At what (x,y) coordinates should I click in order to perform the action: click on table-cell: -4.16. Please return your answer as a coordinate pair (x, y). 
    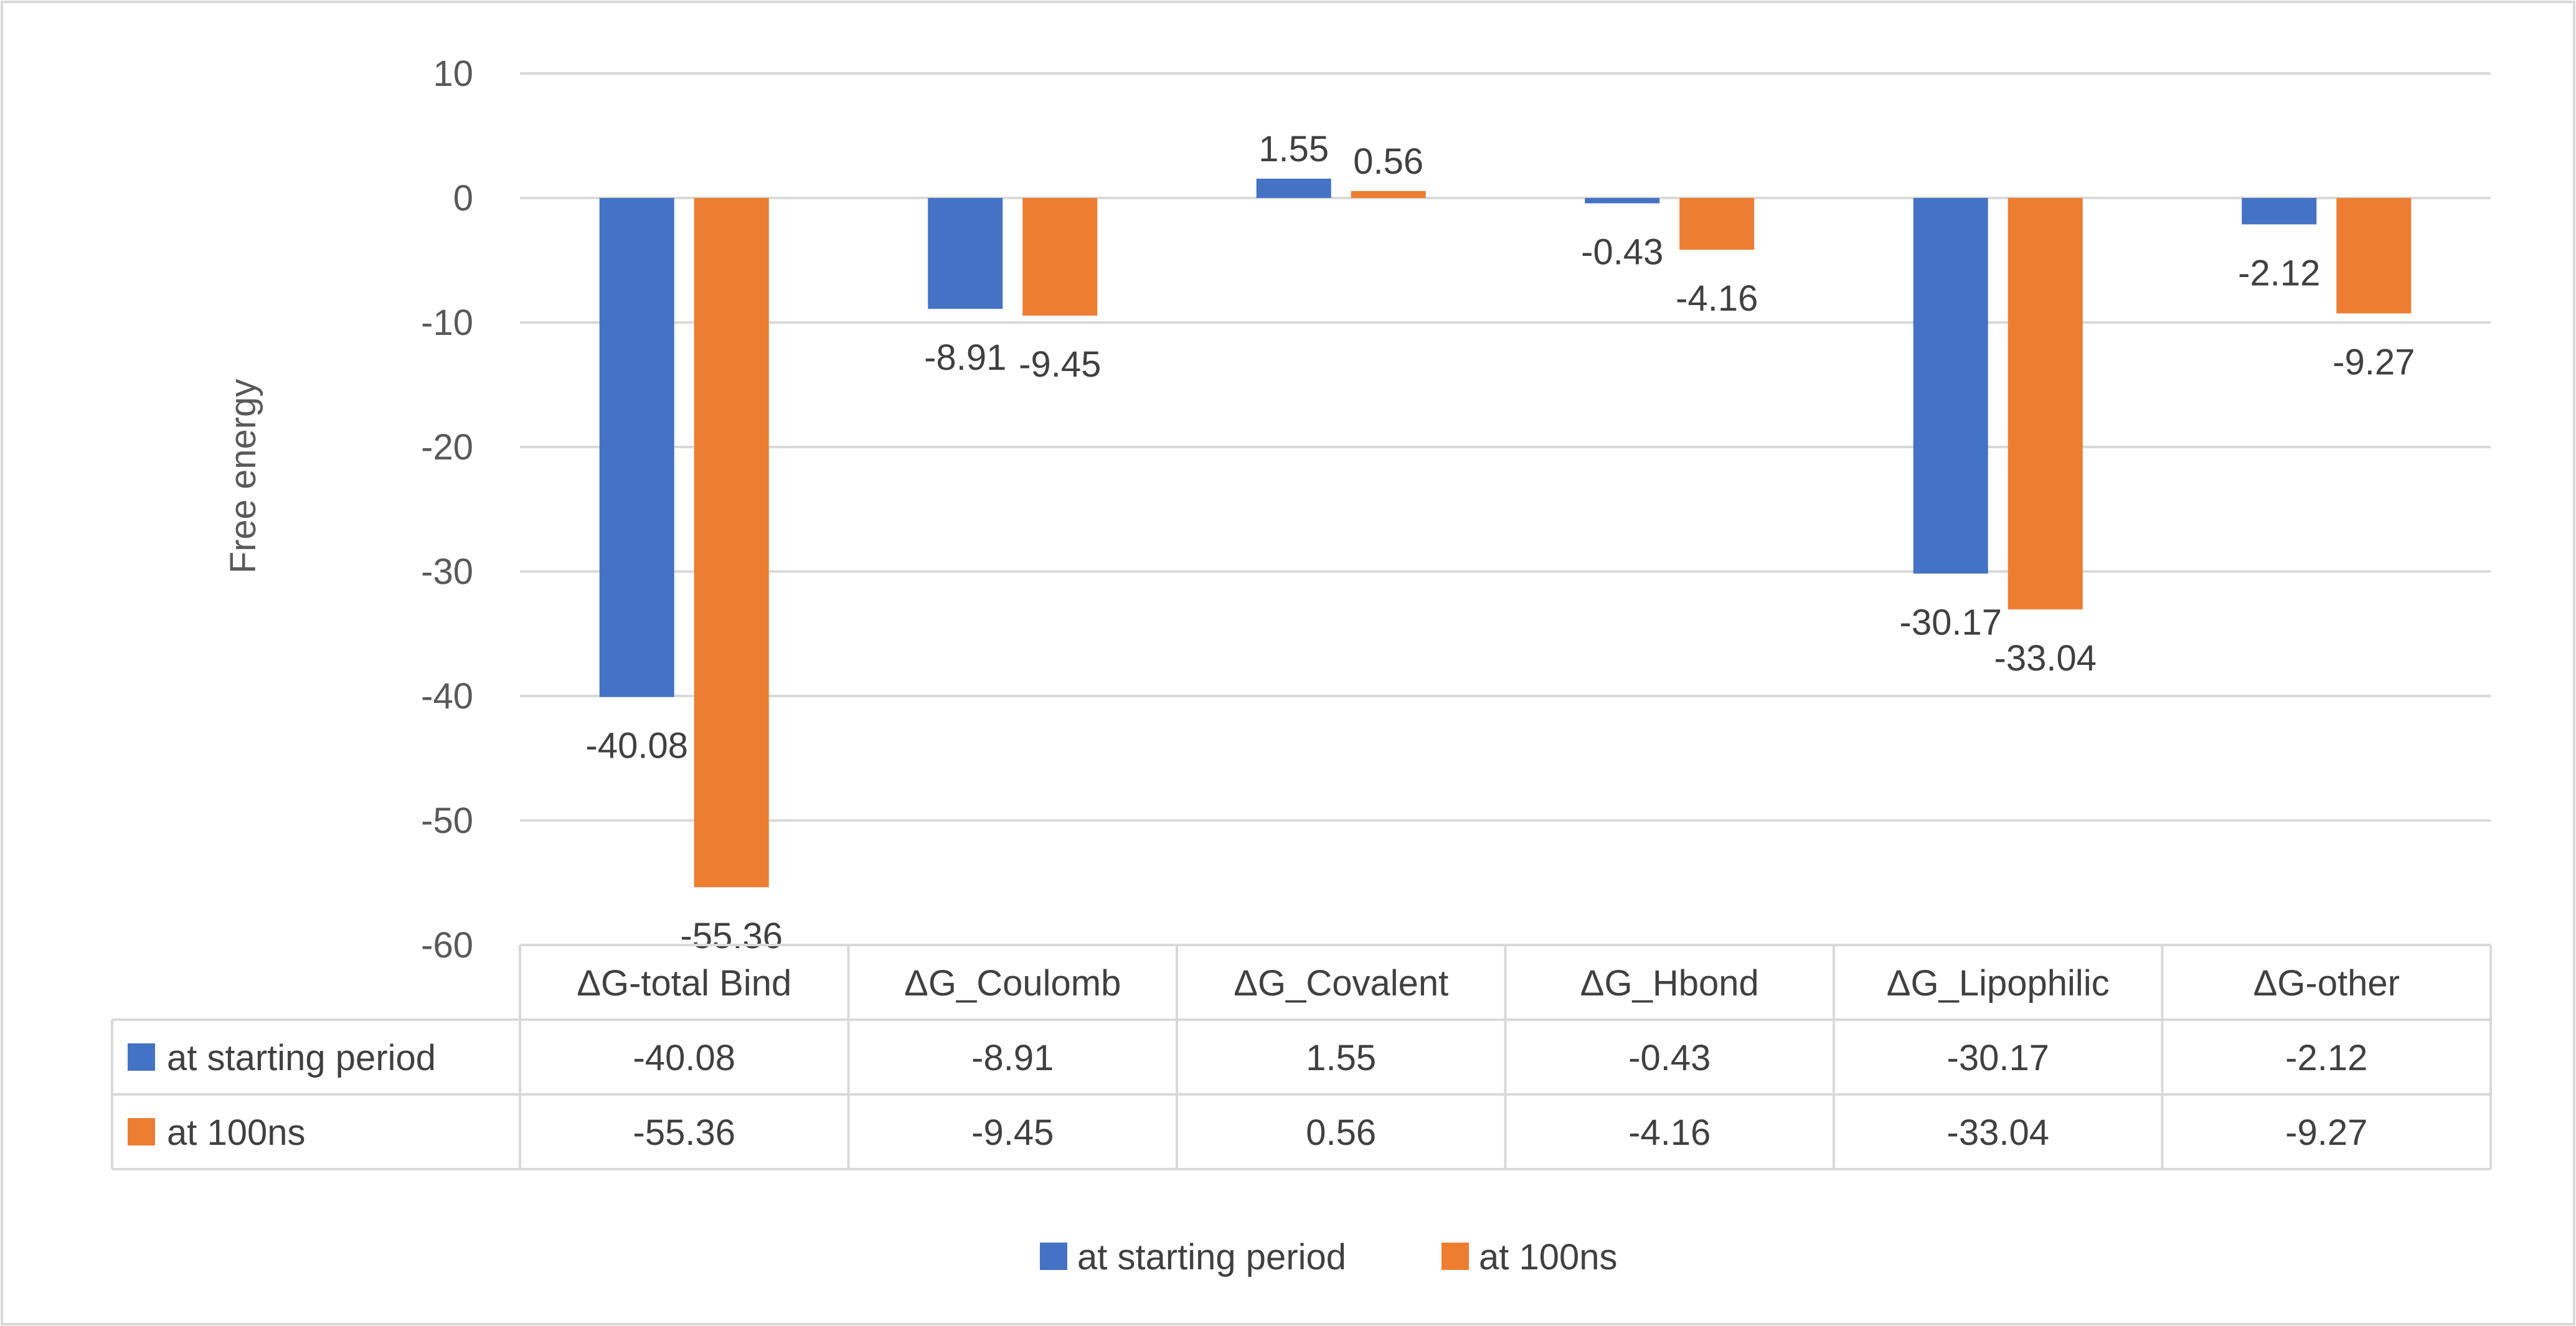
    Looking at the image, I should click on (1669, 1132).